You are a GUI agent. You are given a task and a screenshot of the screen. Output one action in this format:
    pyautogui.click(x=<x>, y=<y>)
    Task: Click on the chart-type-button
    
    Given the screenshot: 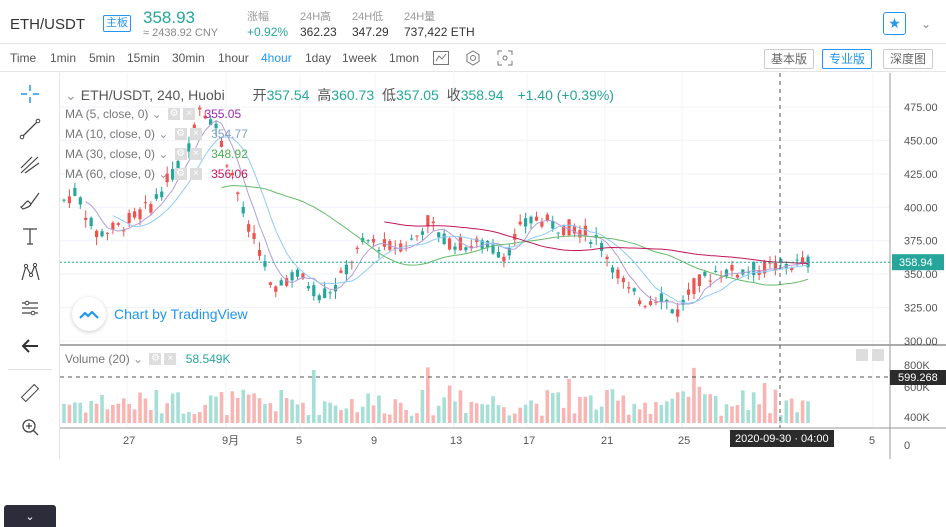 What is the action you would take?
    pyautogui.click(x=441, y=58)
    